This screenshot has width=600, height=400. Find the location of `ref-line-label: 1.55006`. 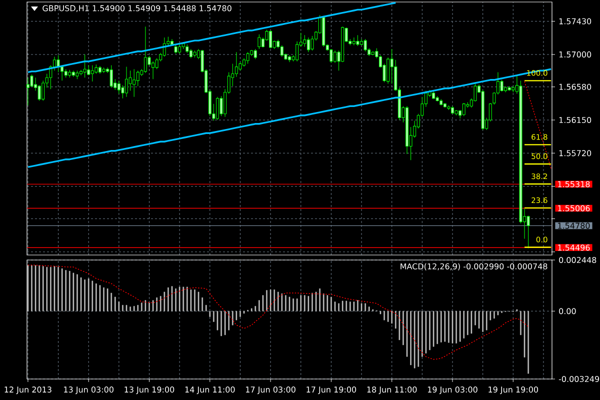

ref-line-label: 1.55006 is located at coordinates (574, 208).